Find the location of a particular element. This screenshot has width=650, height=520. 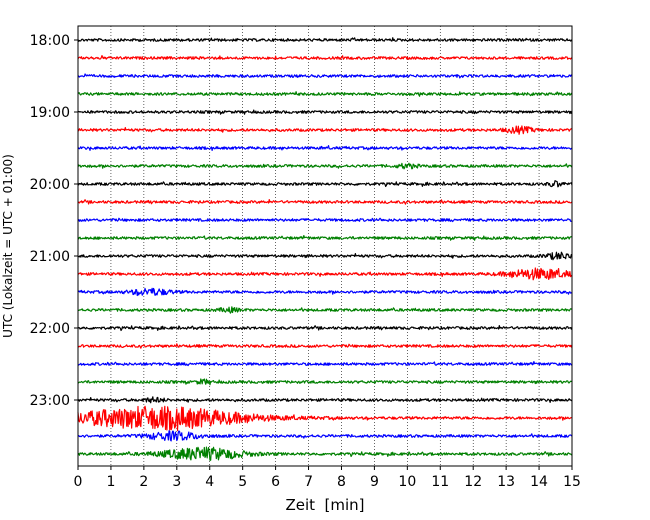

x-tick-label: 7 is located at coordinates (308, 482).